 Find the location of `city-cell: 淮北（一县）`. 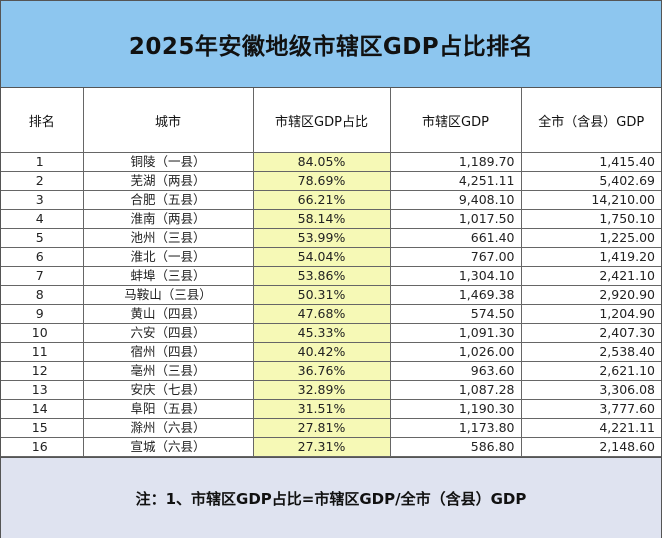

city-cell: 淮北（一县） is located at coordinates (168, 257).